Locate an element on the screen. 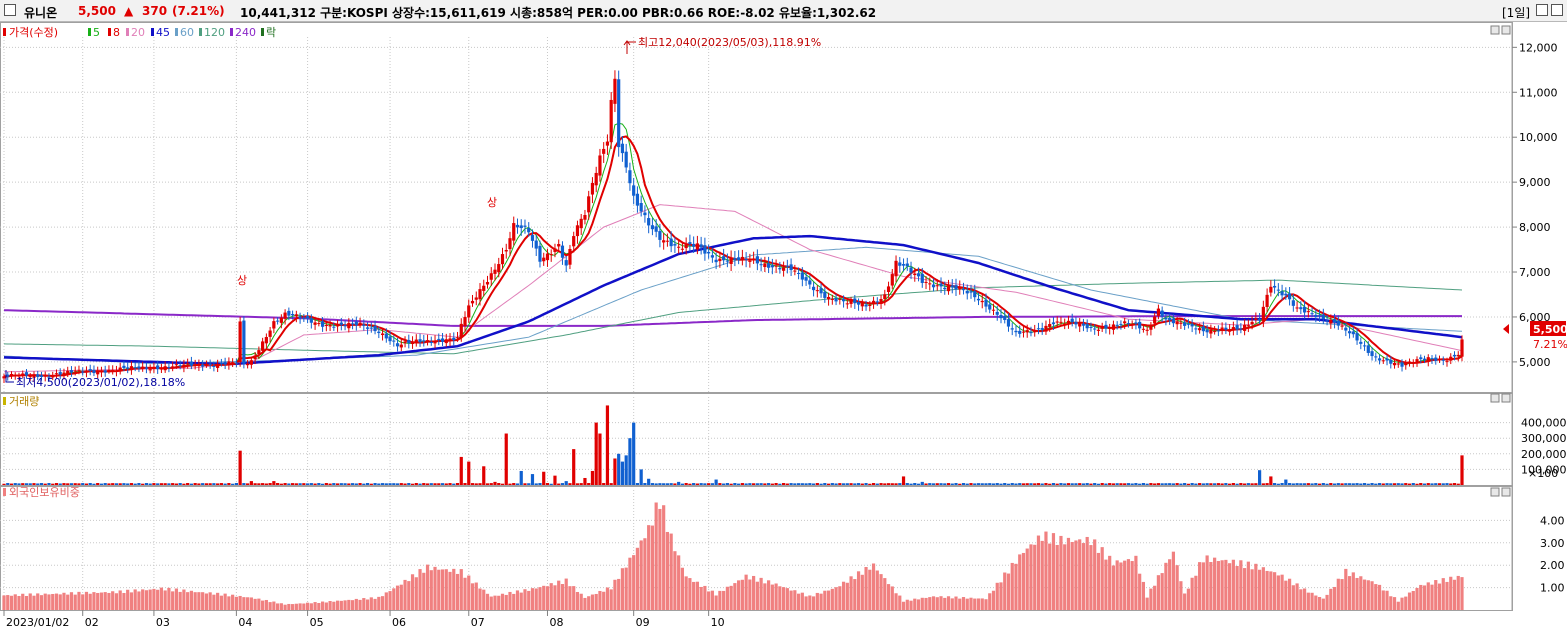 The height and width of the screenshot is (630, 1567). volume-bars is located at coordinates (733, 445).